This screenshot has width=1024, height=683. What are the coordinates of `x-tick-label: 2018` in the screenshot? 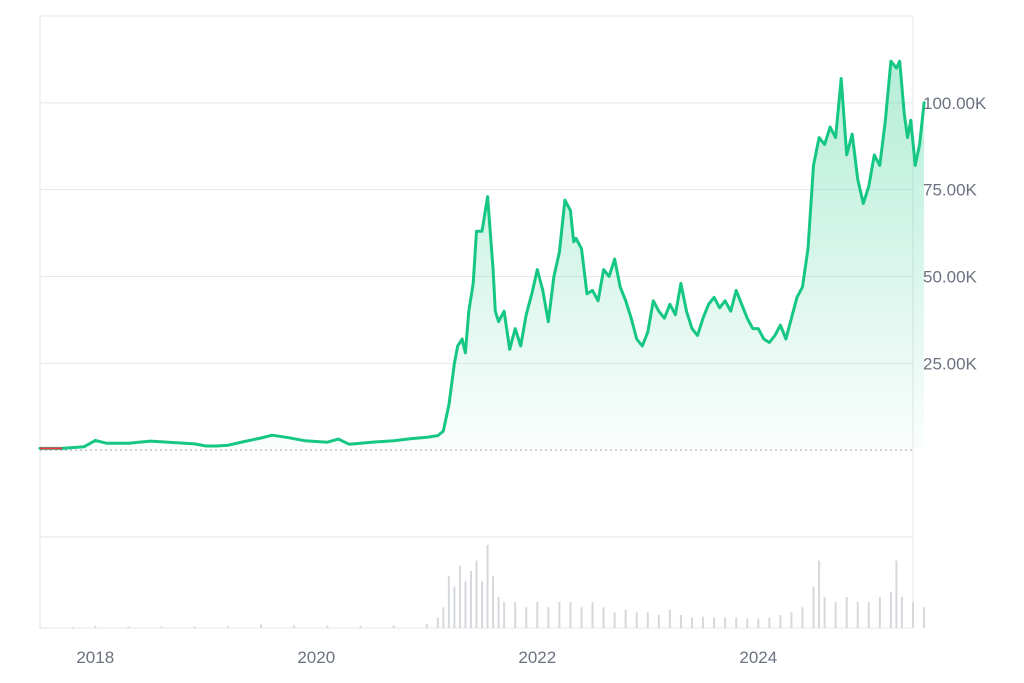 It's located at (95, 657).